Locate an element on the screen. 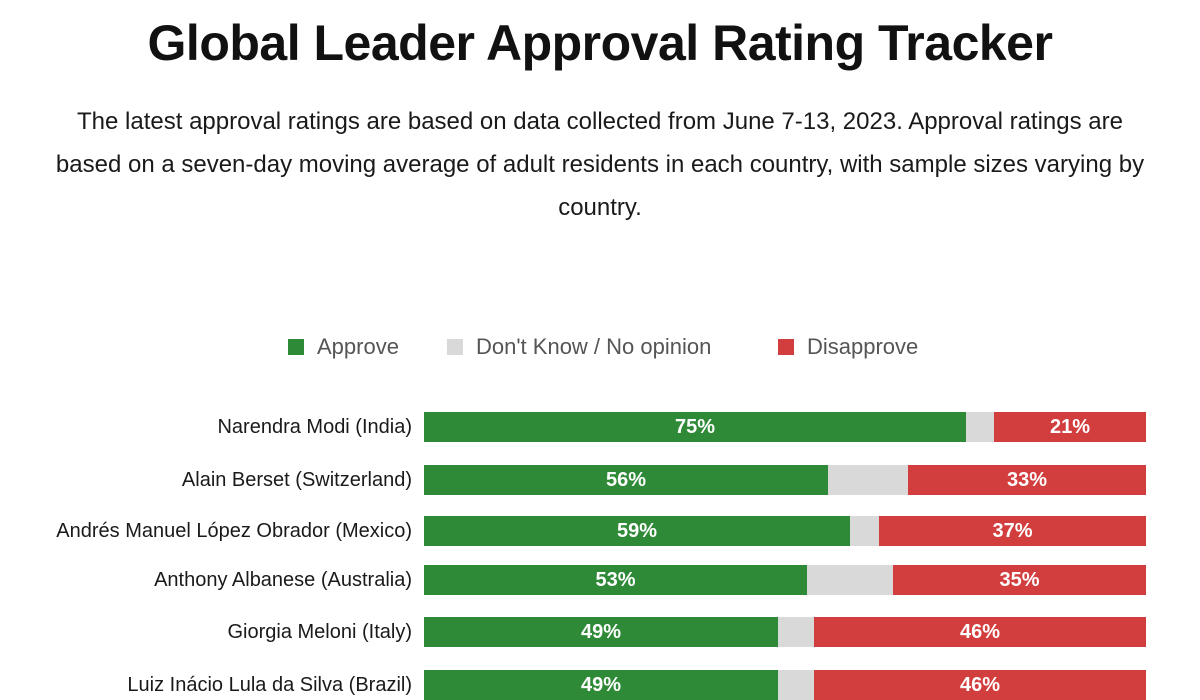 This screenshot has width=1200, height=700. leader-label: Alain Berset (Switzerland) is located at coordinates (296, 479).